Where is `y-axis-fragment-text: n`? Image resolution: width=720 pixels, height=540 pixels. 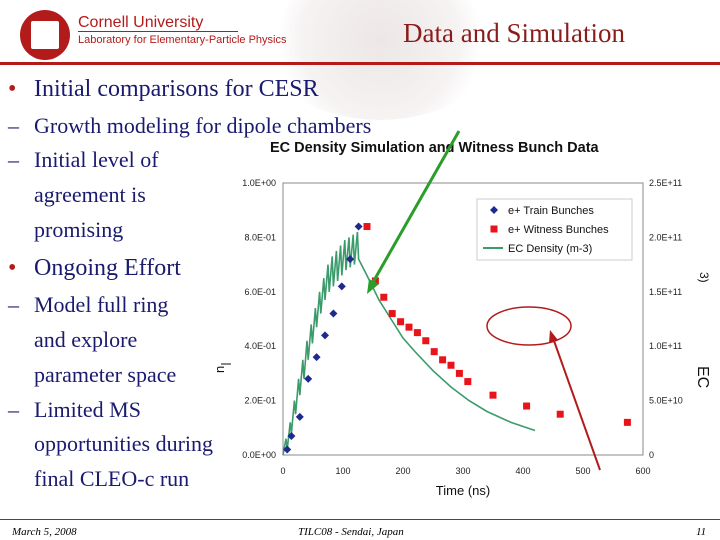
y-axis-fragment-text: n is located at coordinates (219, 369).